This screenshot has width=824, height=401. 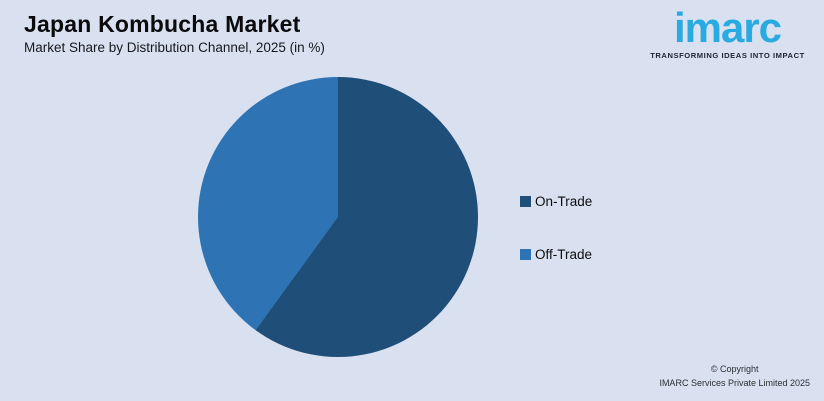 I want to click on chart-legend: On-Trade Off-Trade, so click(x=556, y=243).